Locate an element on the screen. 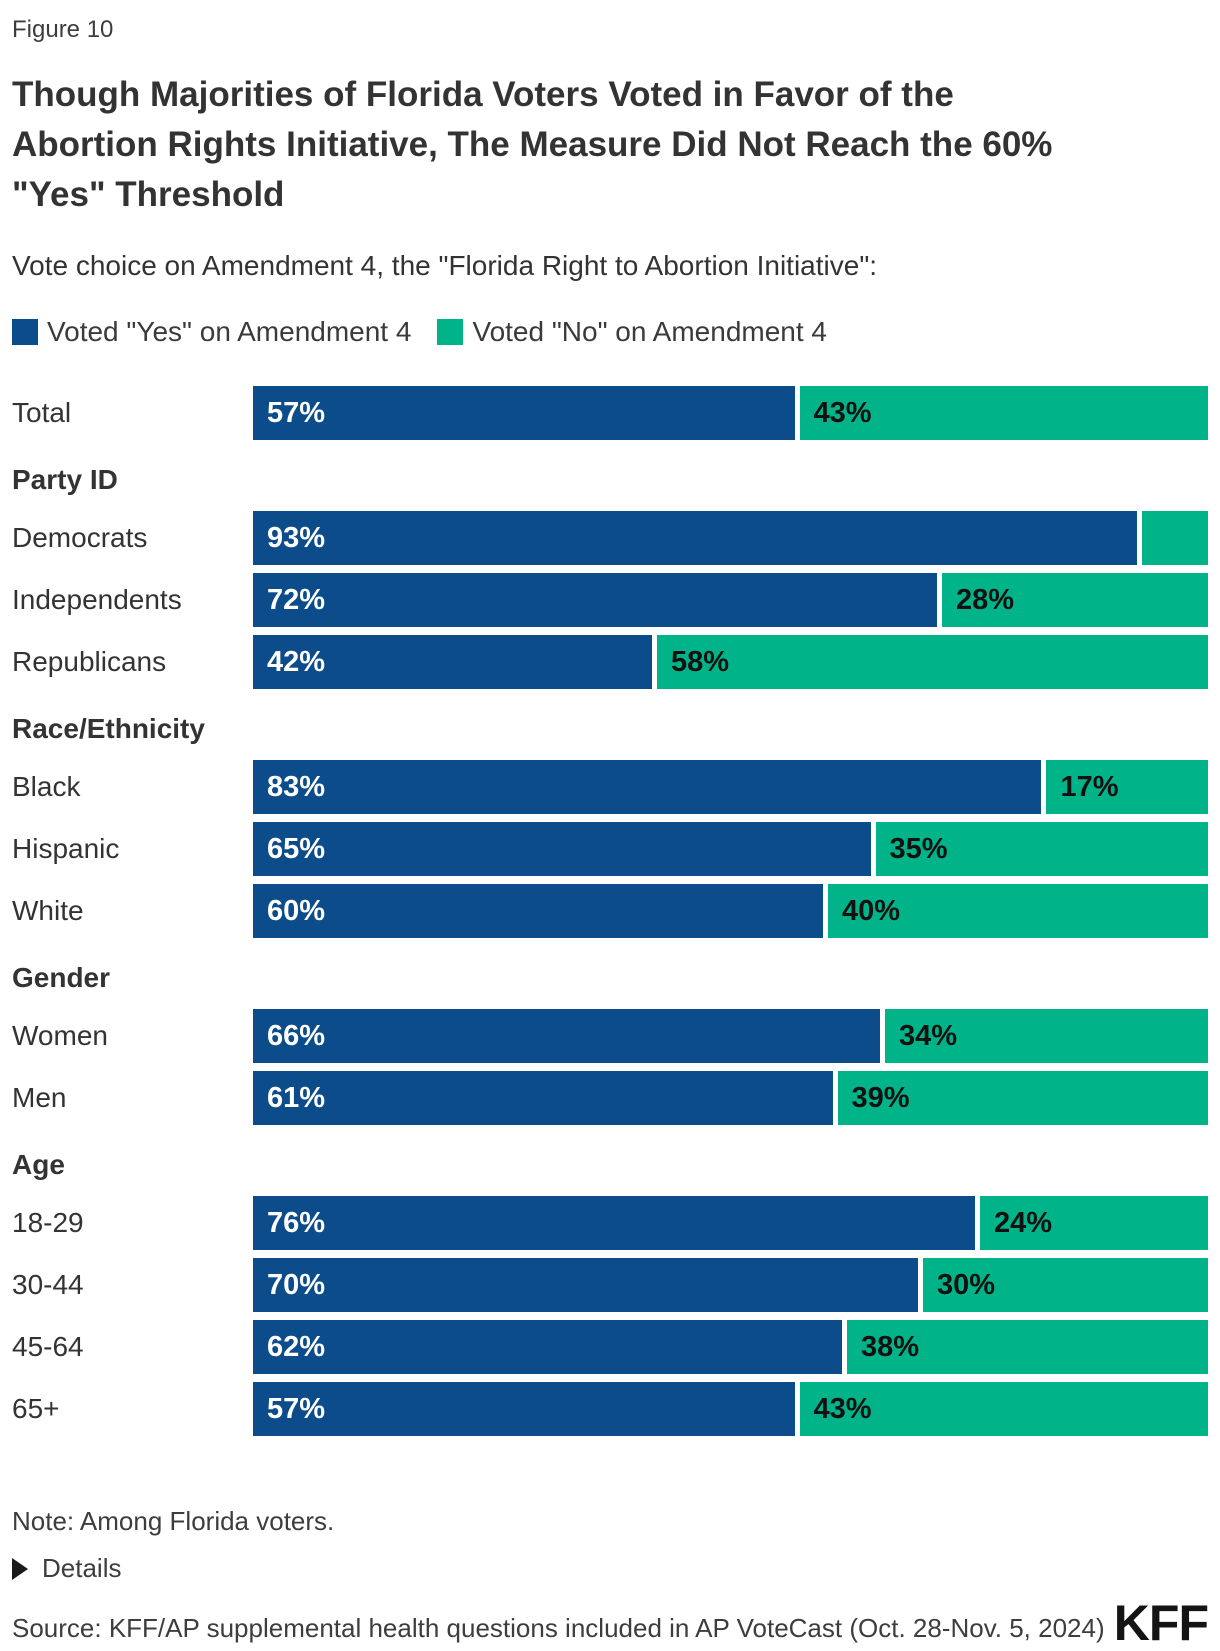 The image size is (1220, 1651). yes-segment: 62% is located at coordinates (547, 1347).